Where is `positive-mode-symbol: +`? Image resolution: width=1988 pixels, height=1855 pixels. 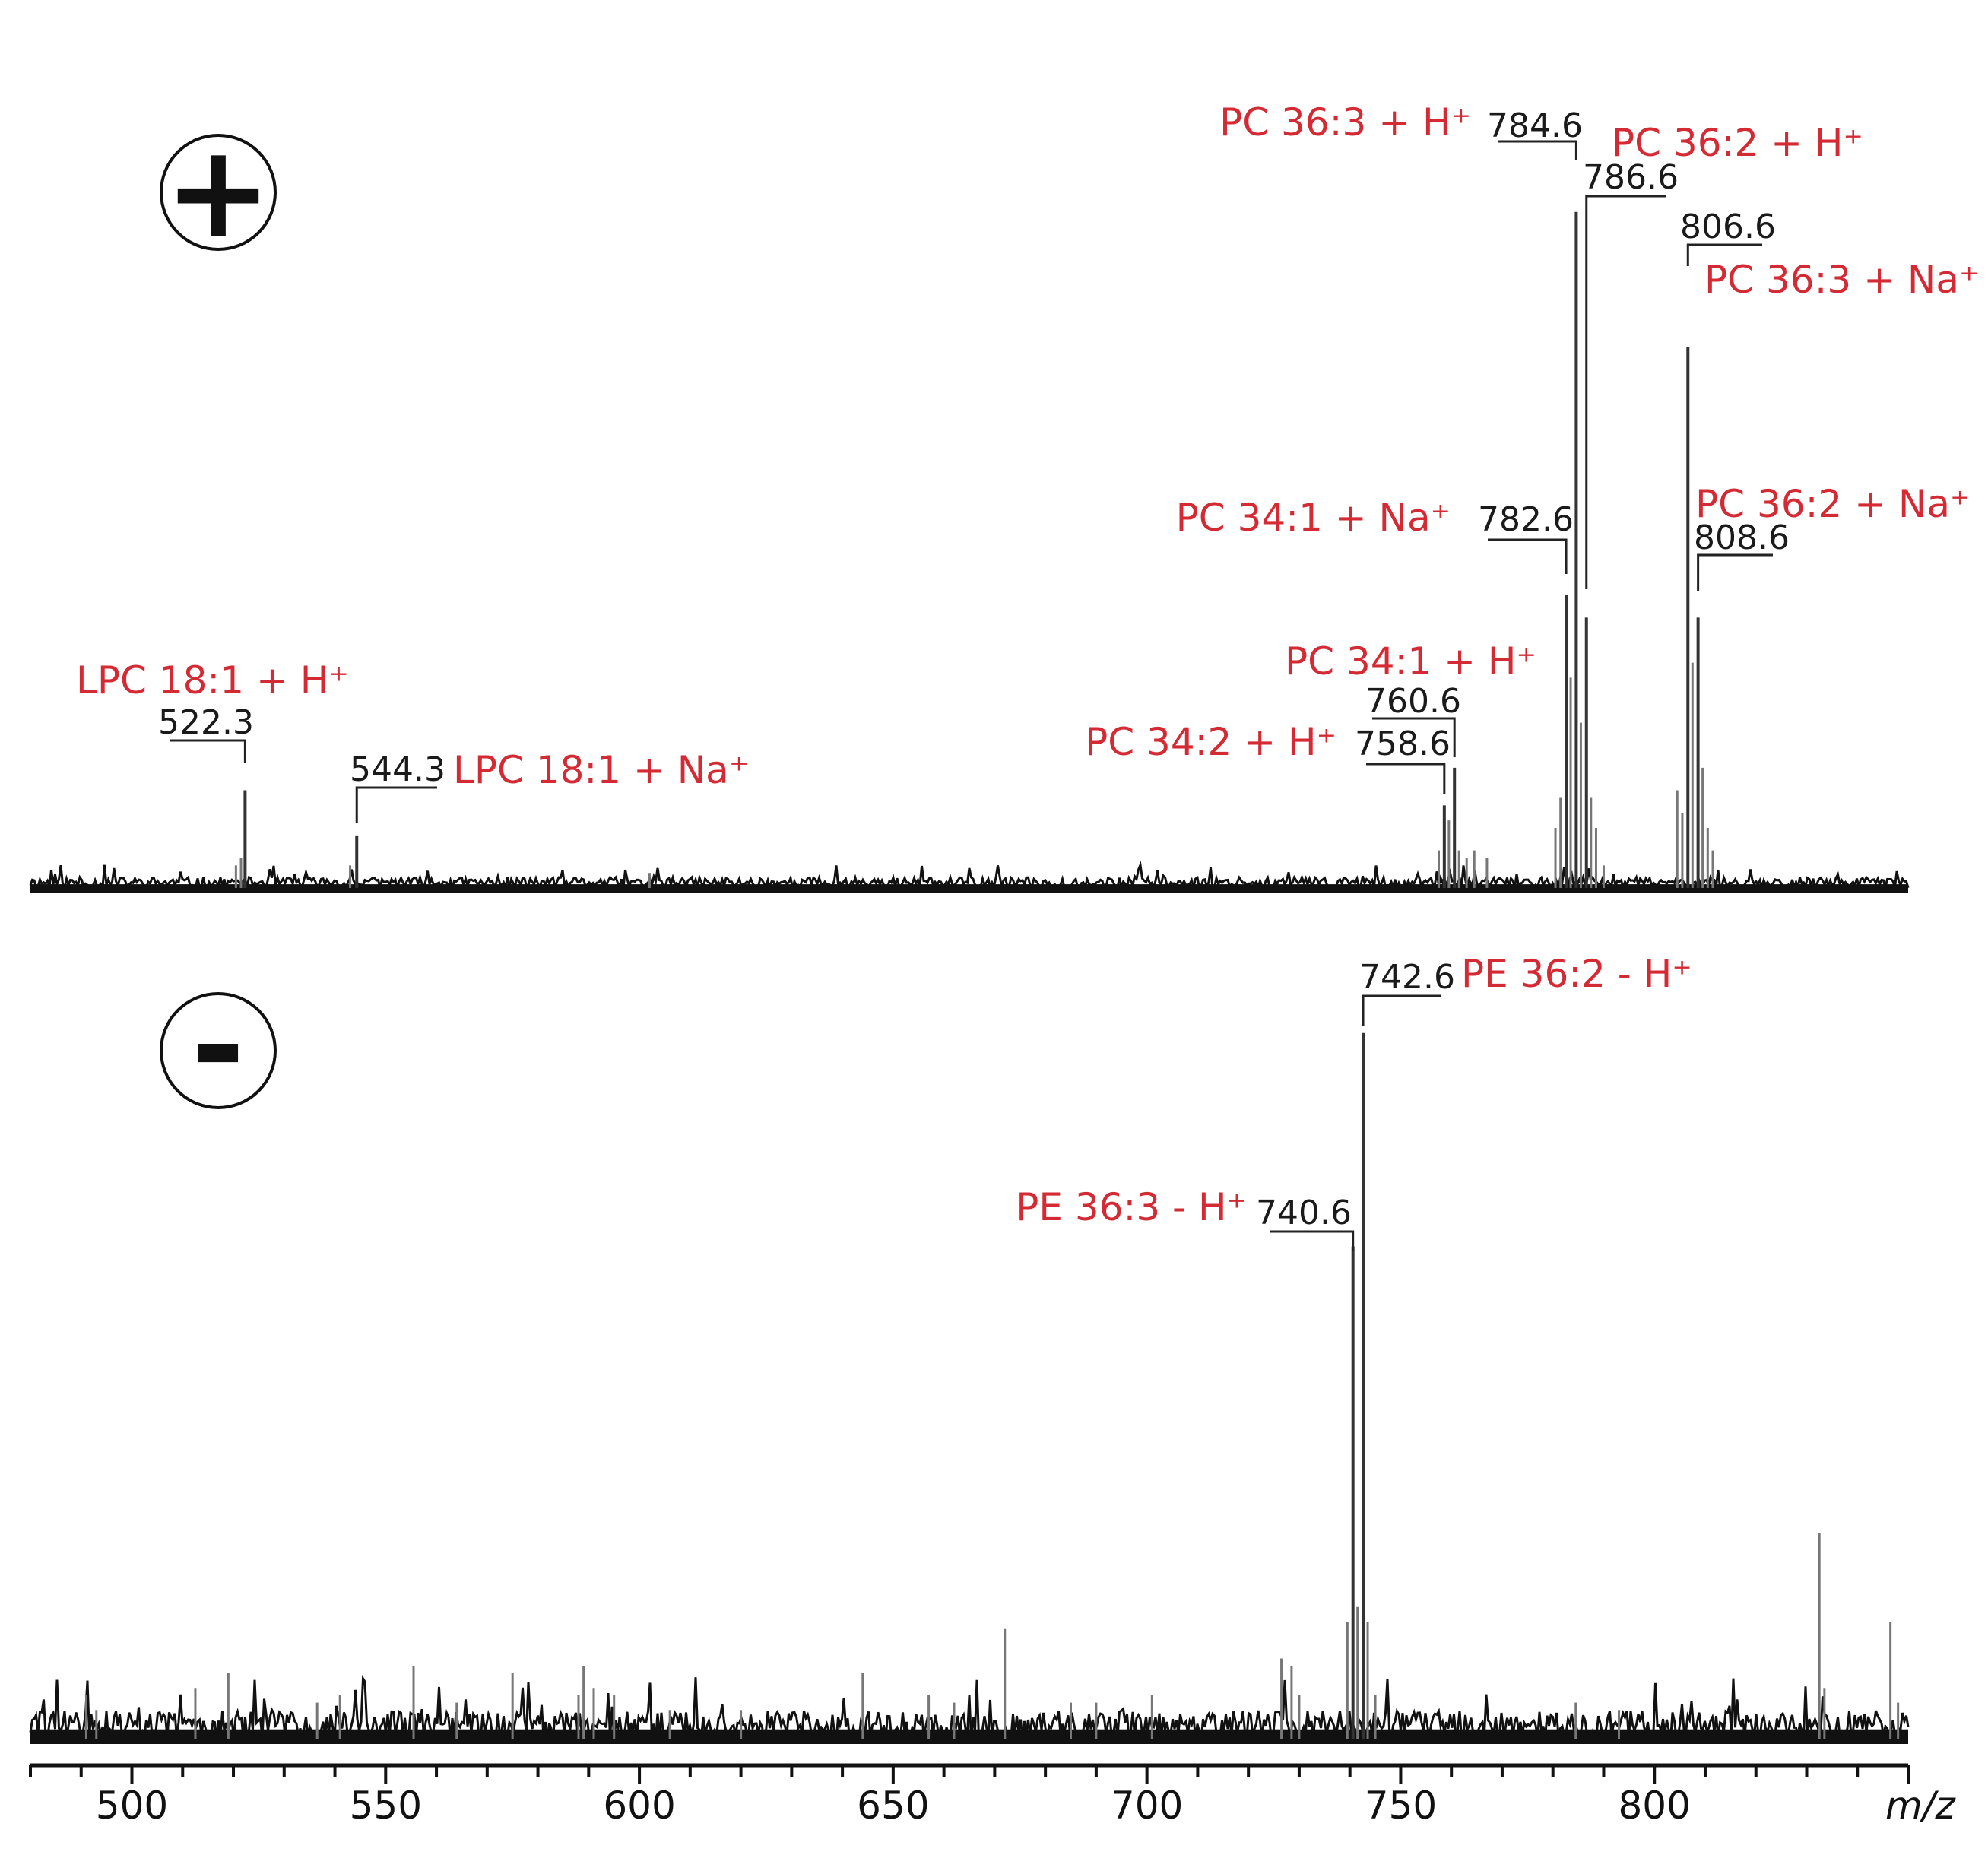
positive-mode-symbol: + is located at coordinates (218, 192).